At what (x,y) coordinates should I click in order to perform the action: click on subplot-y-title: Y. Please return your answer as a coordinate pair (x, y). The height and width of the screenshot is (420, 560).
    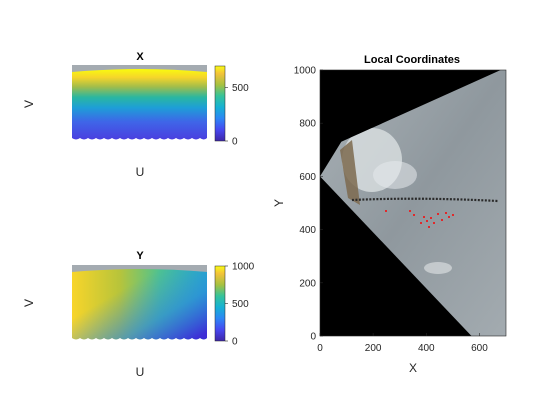
    Looking at the image, I should click on (140, 256).